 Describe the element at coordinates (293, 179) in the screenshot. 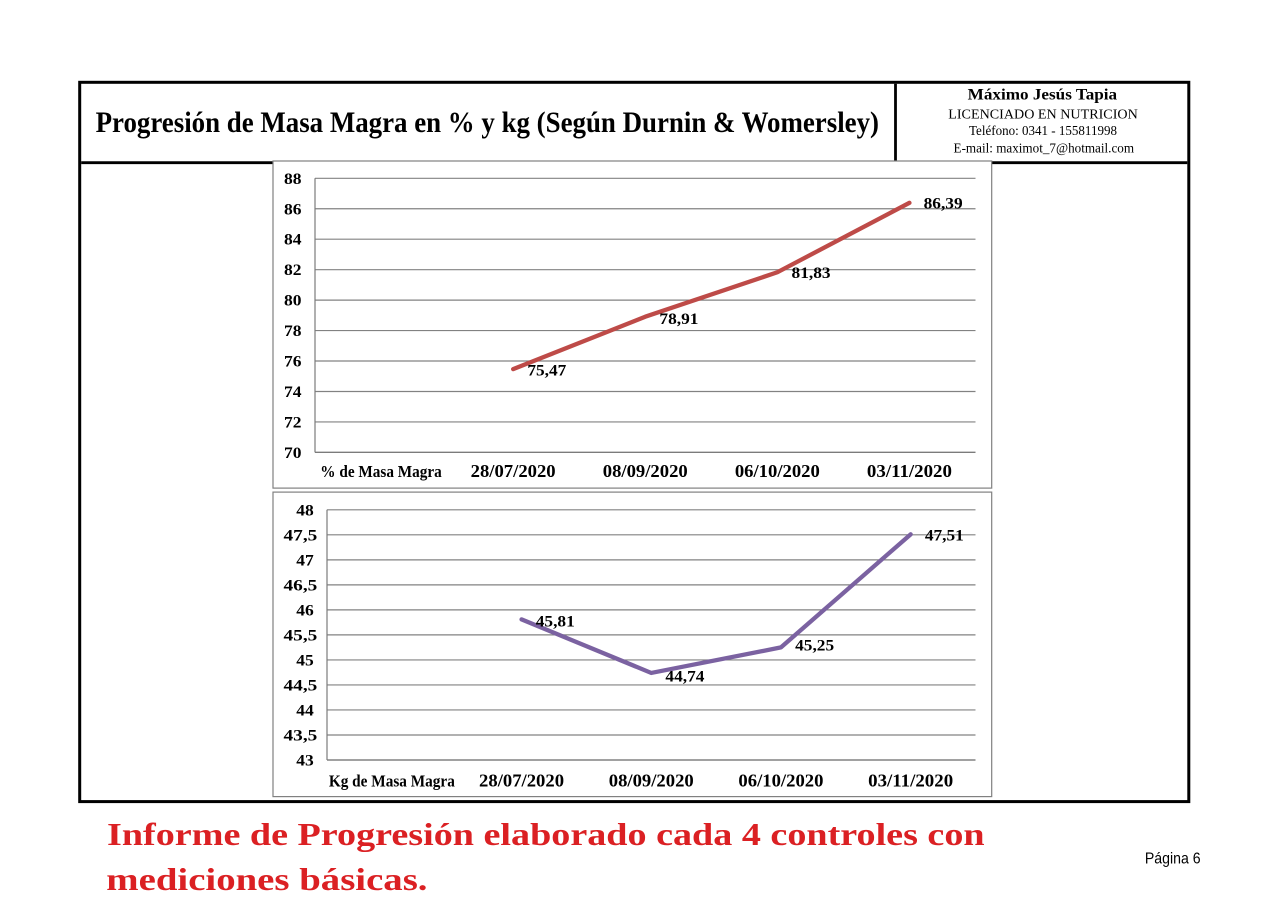

I see `svg-text: 88` at that location.